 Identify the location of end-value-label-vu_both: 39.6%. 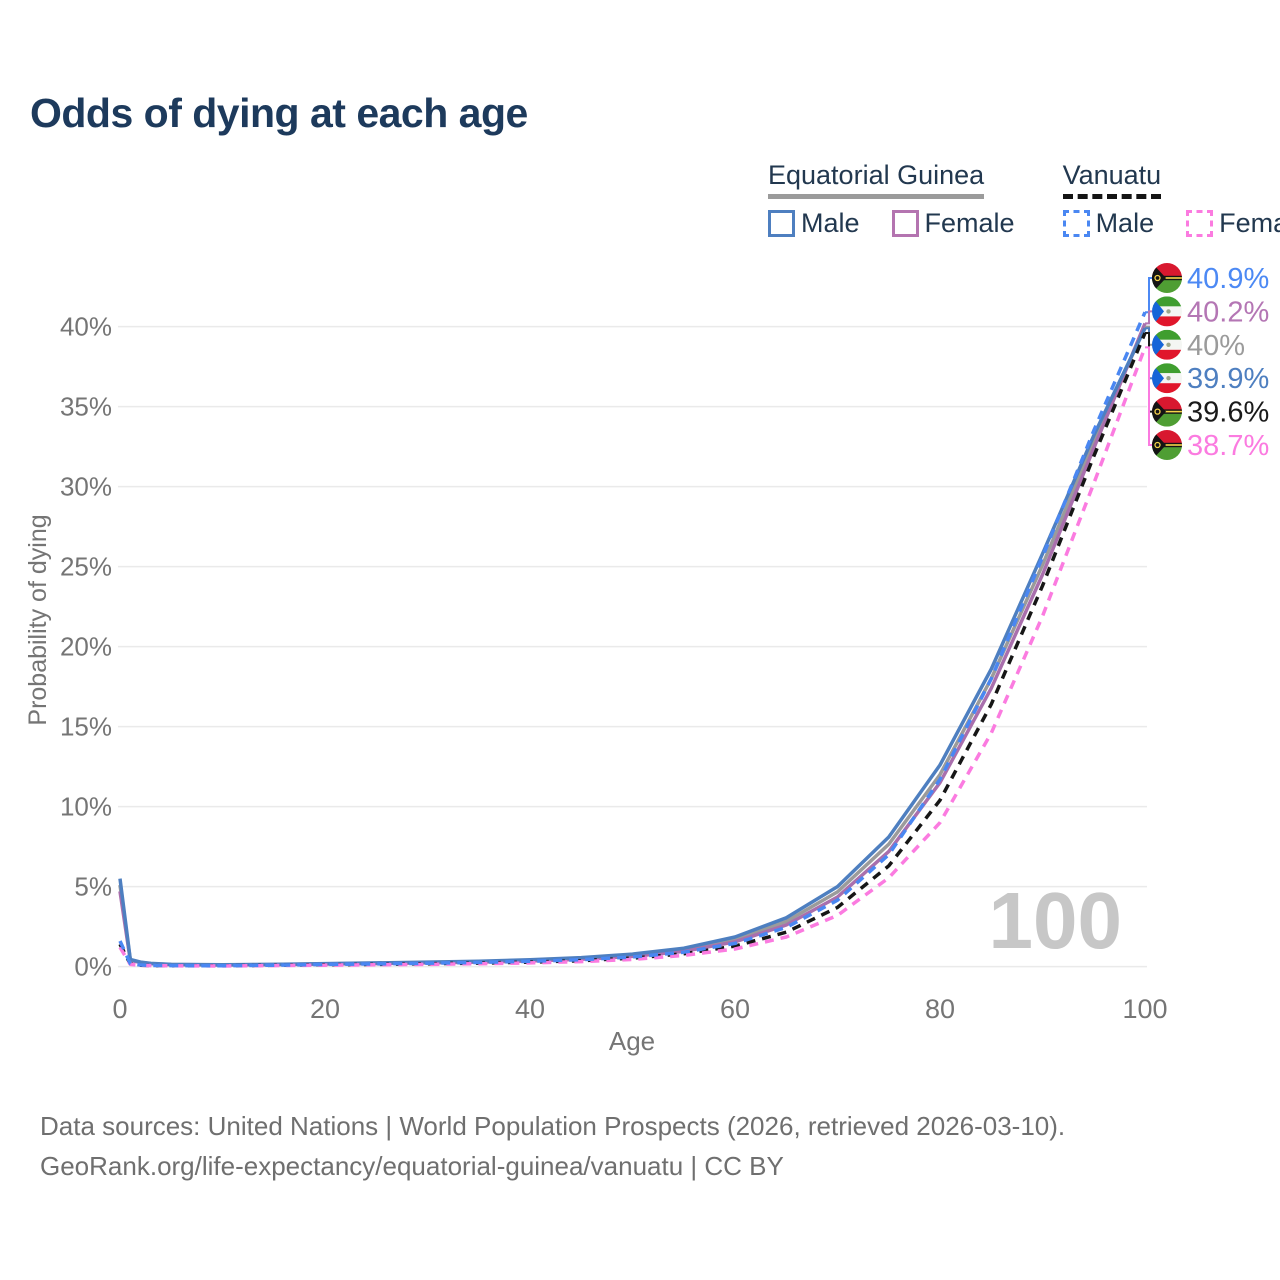
(1228, 413).